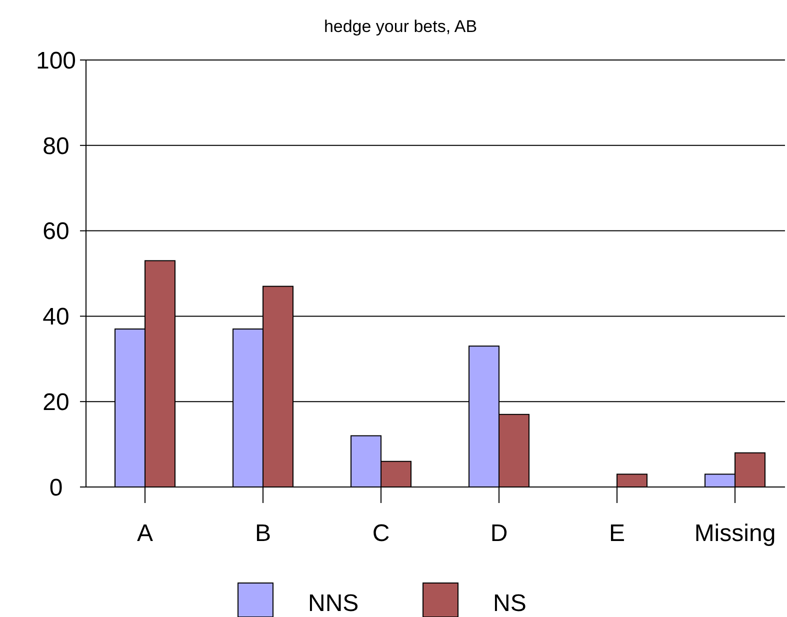 This screenshot has height=617, width=787. I want to click on x-tick-label: B, so click(263, 533).